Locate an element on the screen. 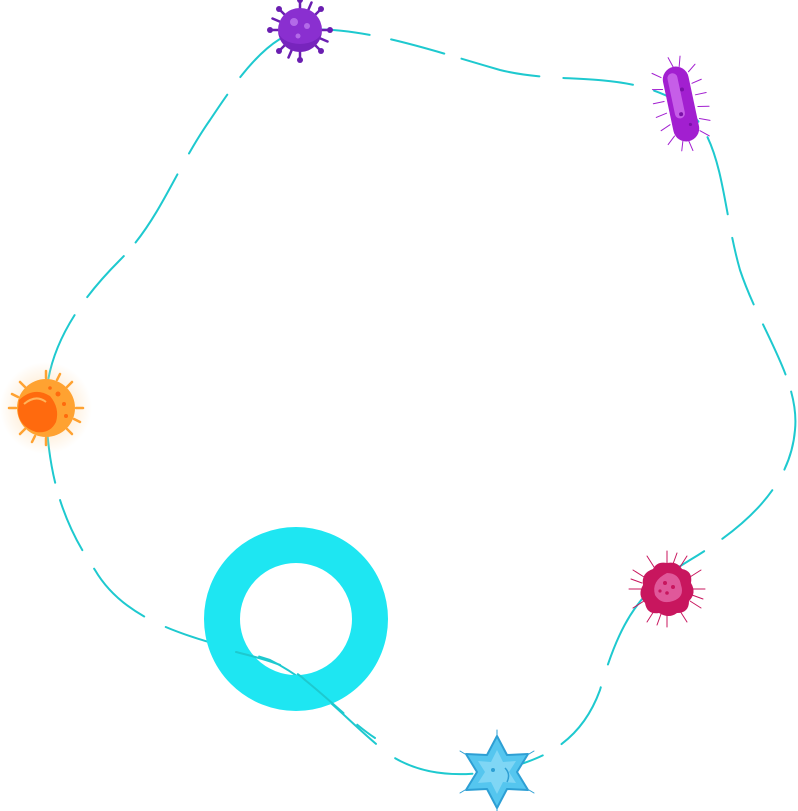 This screenshot has height=811, width=798. orange-coccus-icon is located at coordinates (46, 408).